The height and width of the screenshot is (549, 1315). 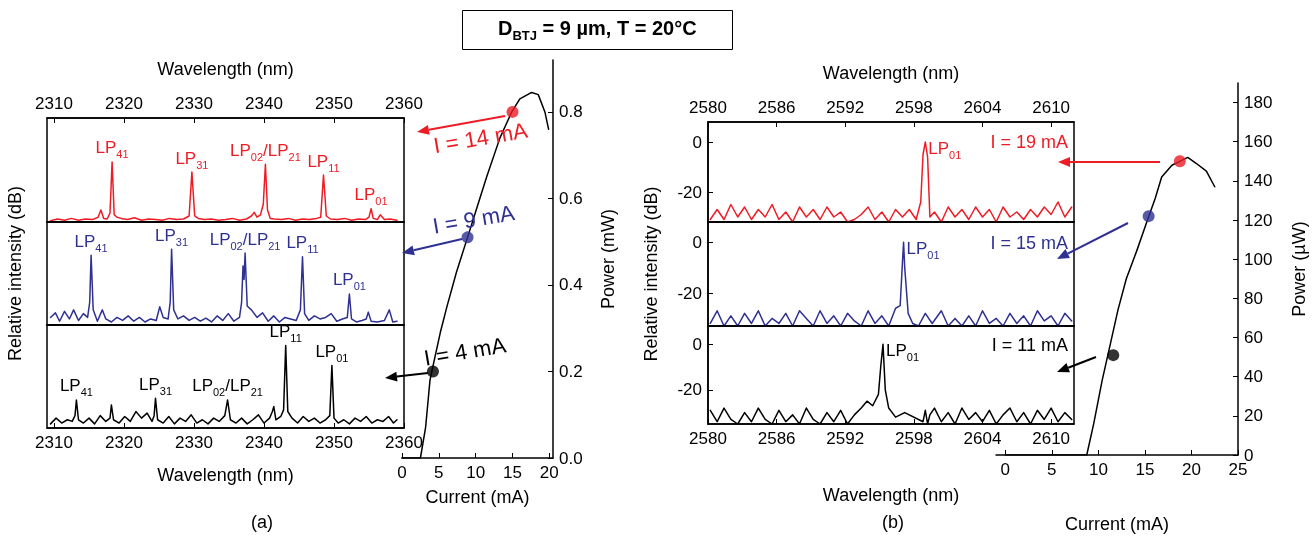 I want to click on text: (a), so click(x=262, y=522).